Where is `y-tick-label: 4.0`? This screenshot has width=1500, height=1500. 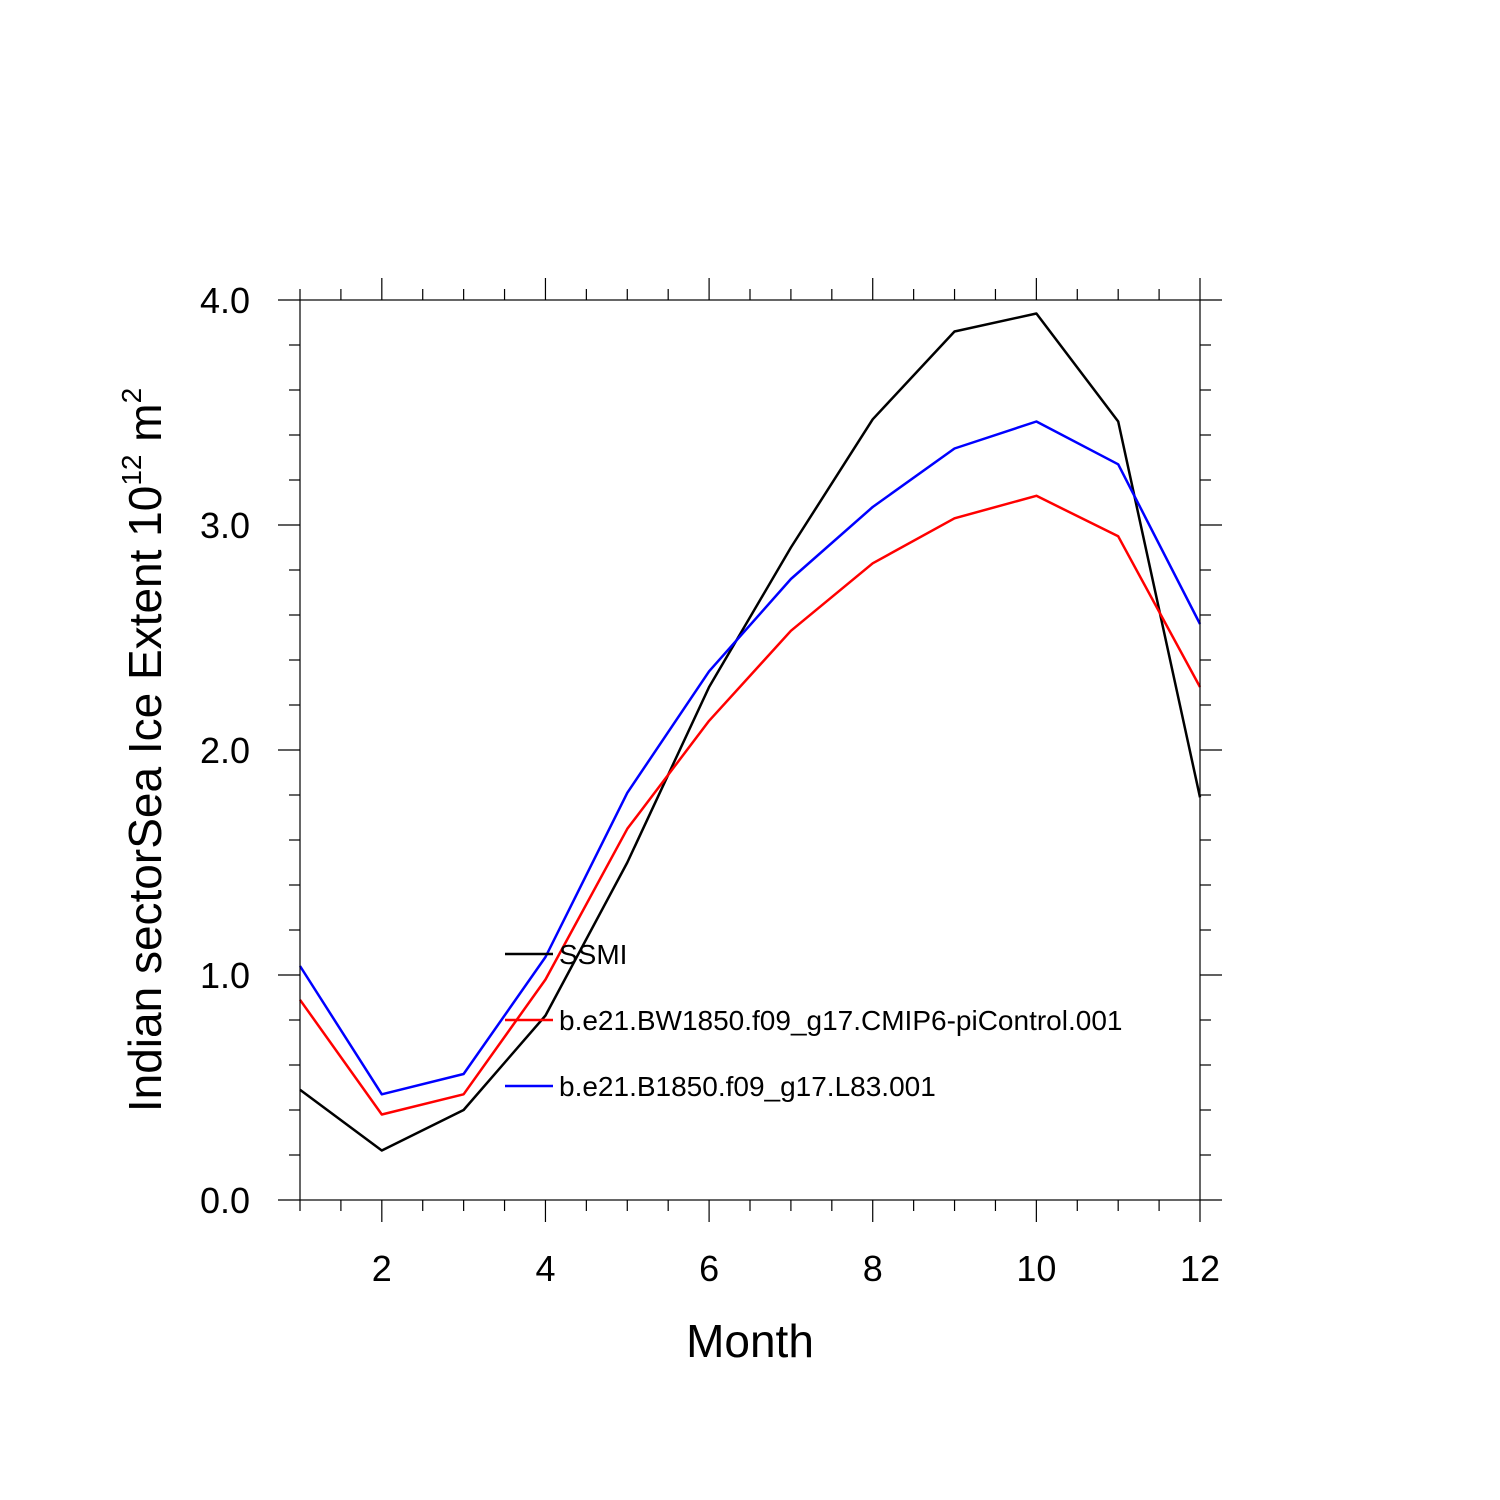
y-tick-label: 4.0 is located at coordinates (225, 300).